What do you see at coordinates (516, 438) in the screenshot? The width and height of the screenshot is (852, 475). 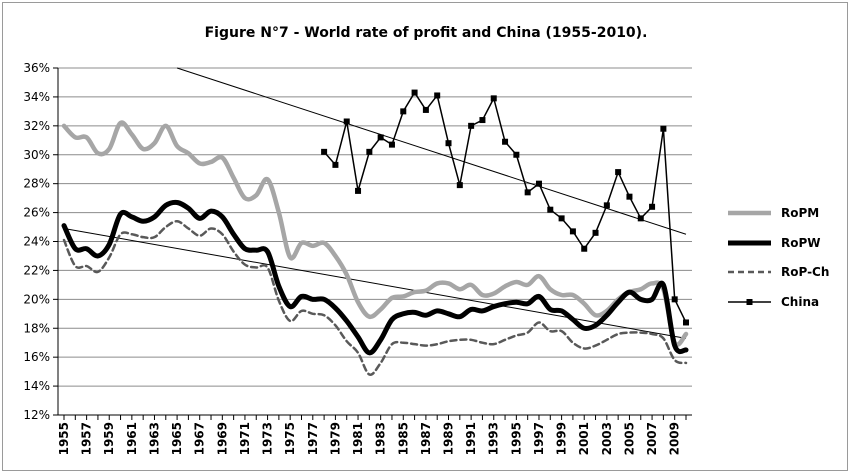 I see `x-tick-label: 1995` at bounding box center [516, 438].